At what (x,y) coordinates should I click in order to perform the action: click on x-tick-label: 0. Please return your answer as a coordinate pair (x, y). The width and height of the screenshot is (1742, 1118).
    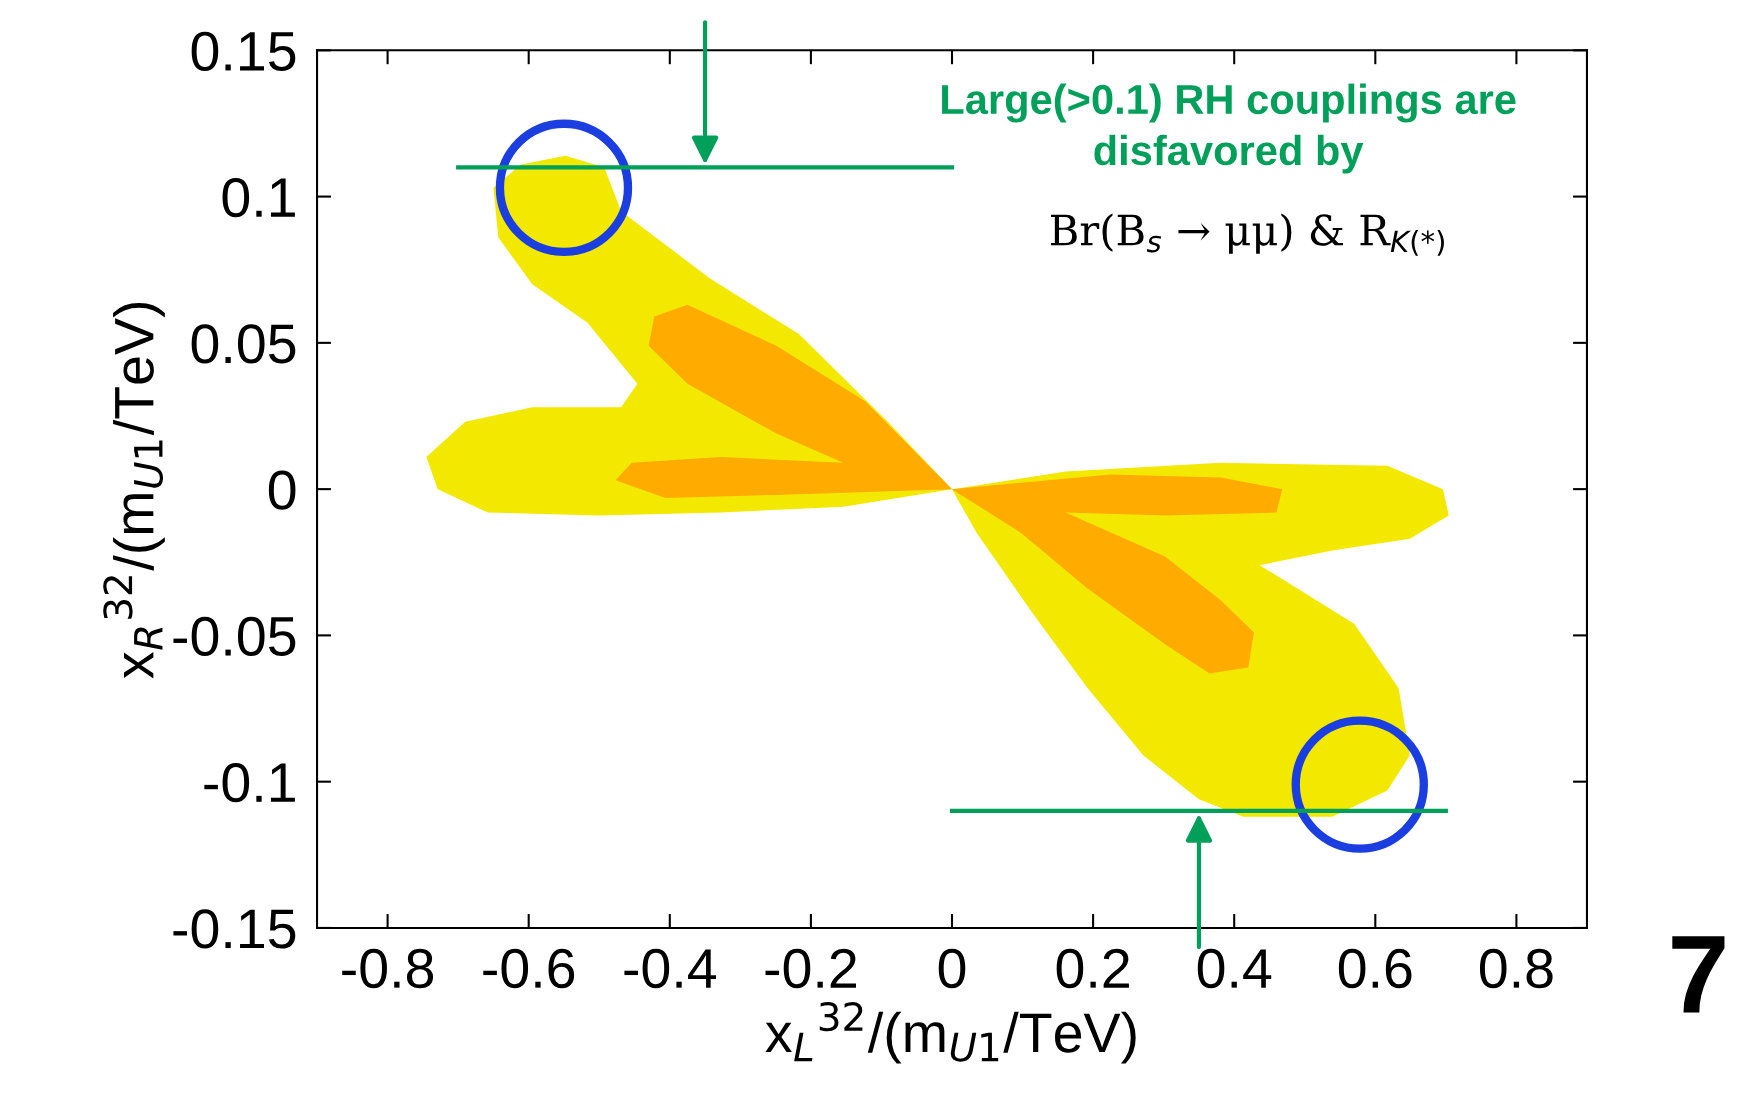
    Looking at the image, I should click on (952, 968).